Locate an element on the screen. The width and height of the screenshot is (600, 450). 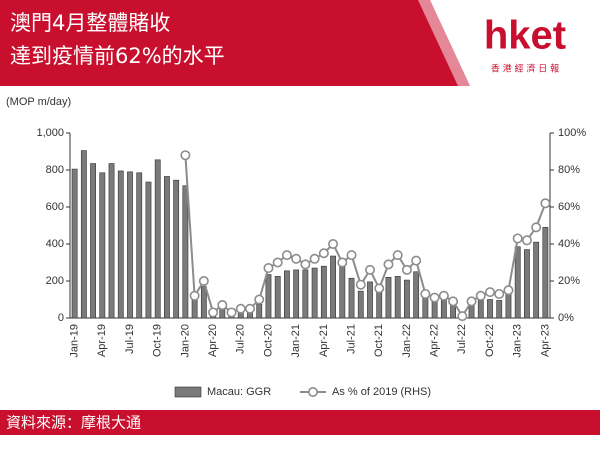
source: 資料來源：摩根大通 is located at coordinates (73, 423).